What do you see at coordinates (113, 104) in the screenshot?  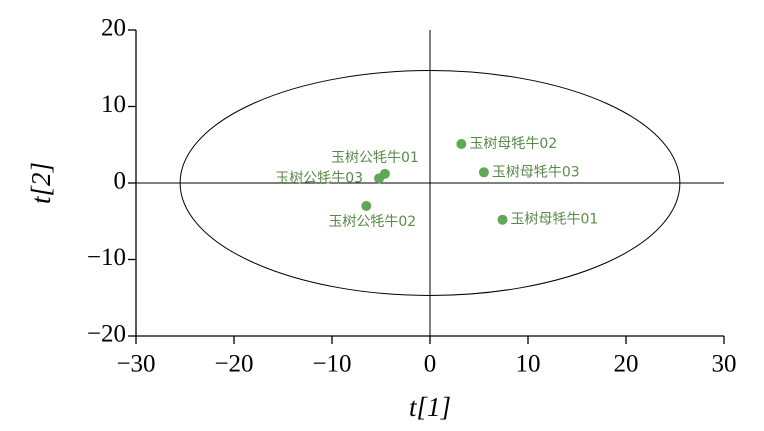 I see `y-tick-label: 10` at bounding box center [113, 104].